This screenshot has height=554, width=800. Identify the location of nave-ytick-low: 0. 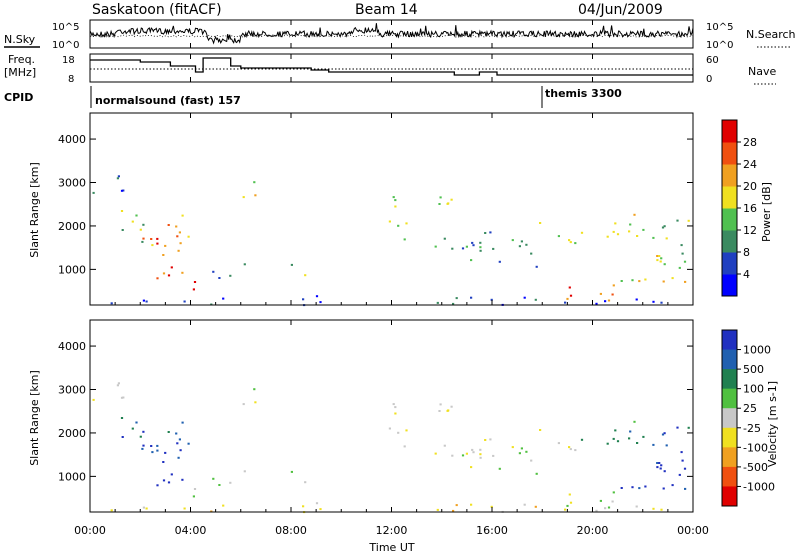
(709, 79).